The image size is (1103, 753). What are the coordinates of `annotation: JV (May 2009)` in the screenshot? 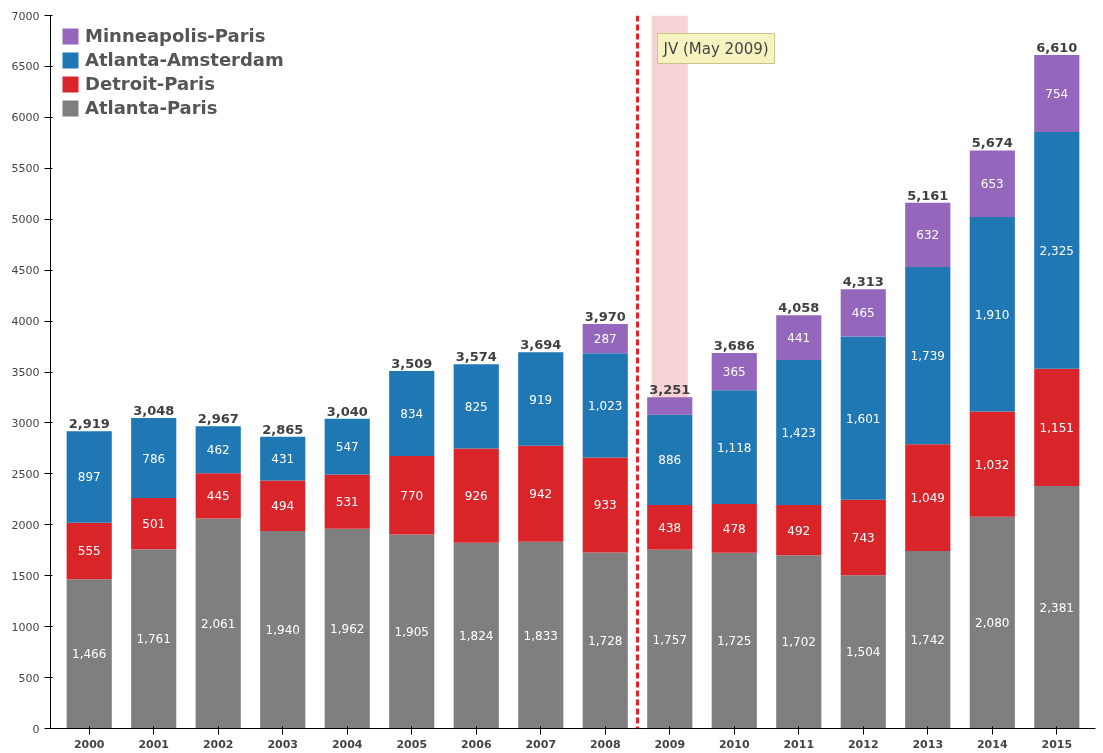 It's located at (715, 48).